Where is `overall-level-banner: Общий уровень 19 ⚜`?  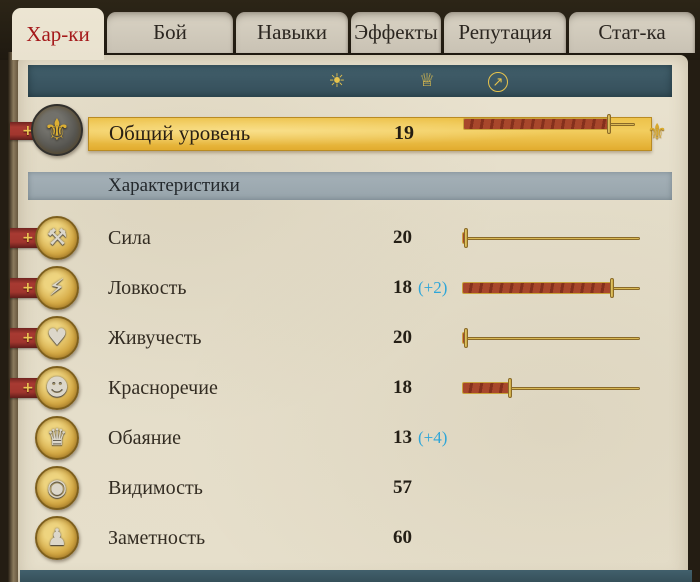
overall-level-banner: Общий уровень 19 ⚜ is located at coordinates (377, 132).